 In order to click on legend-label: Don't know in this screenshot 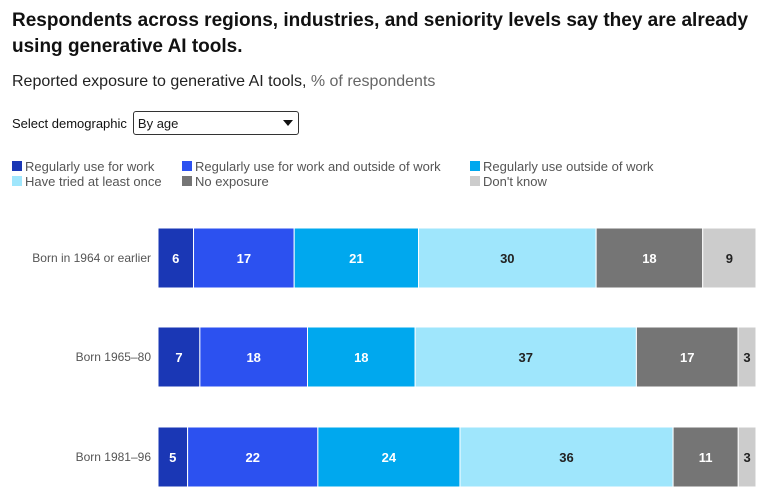, I will do `click(515, 181)`.